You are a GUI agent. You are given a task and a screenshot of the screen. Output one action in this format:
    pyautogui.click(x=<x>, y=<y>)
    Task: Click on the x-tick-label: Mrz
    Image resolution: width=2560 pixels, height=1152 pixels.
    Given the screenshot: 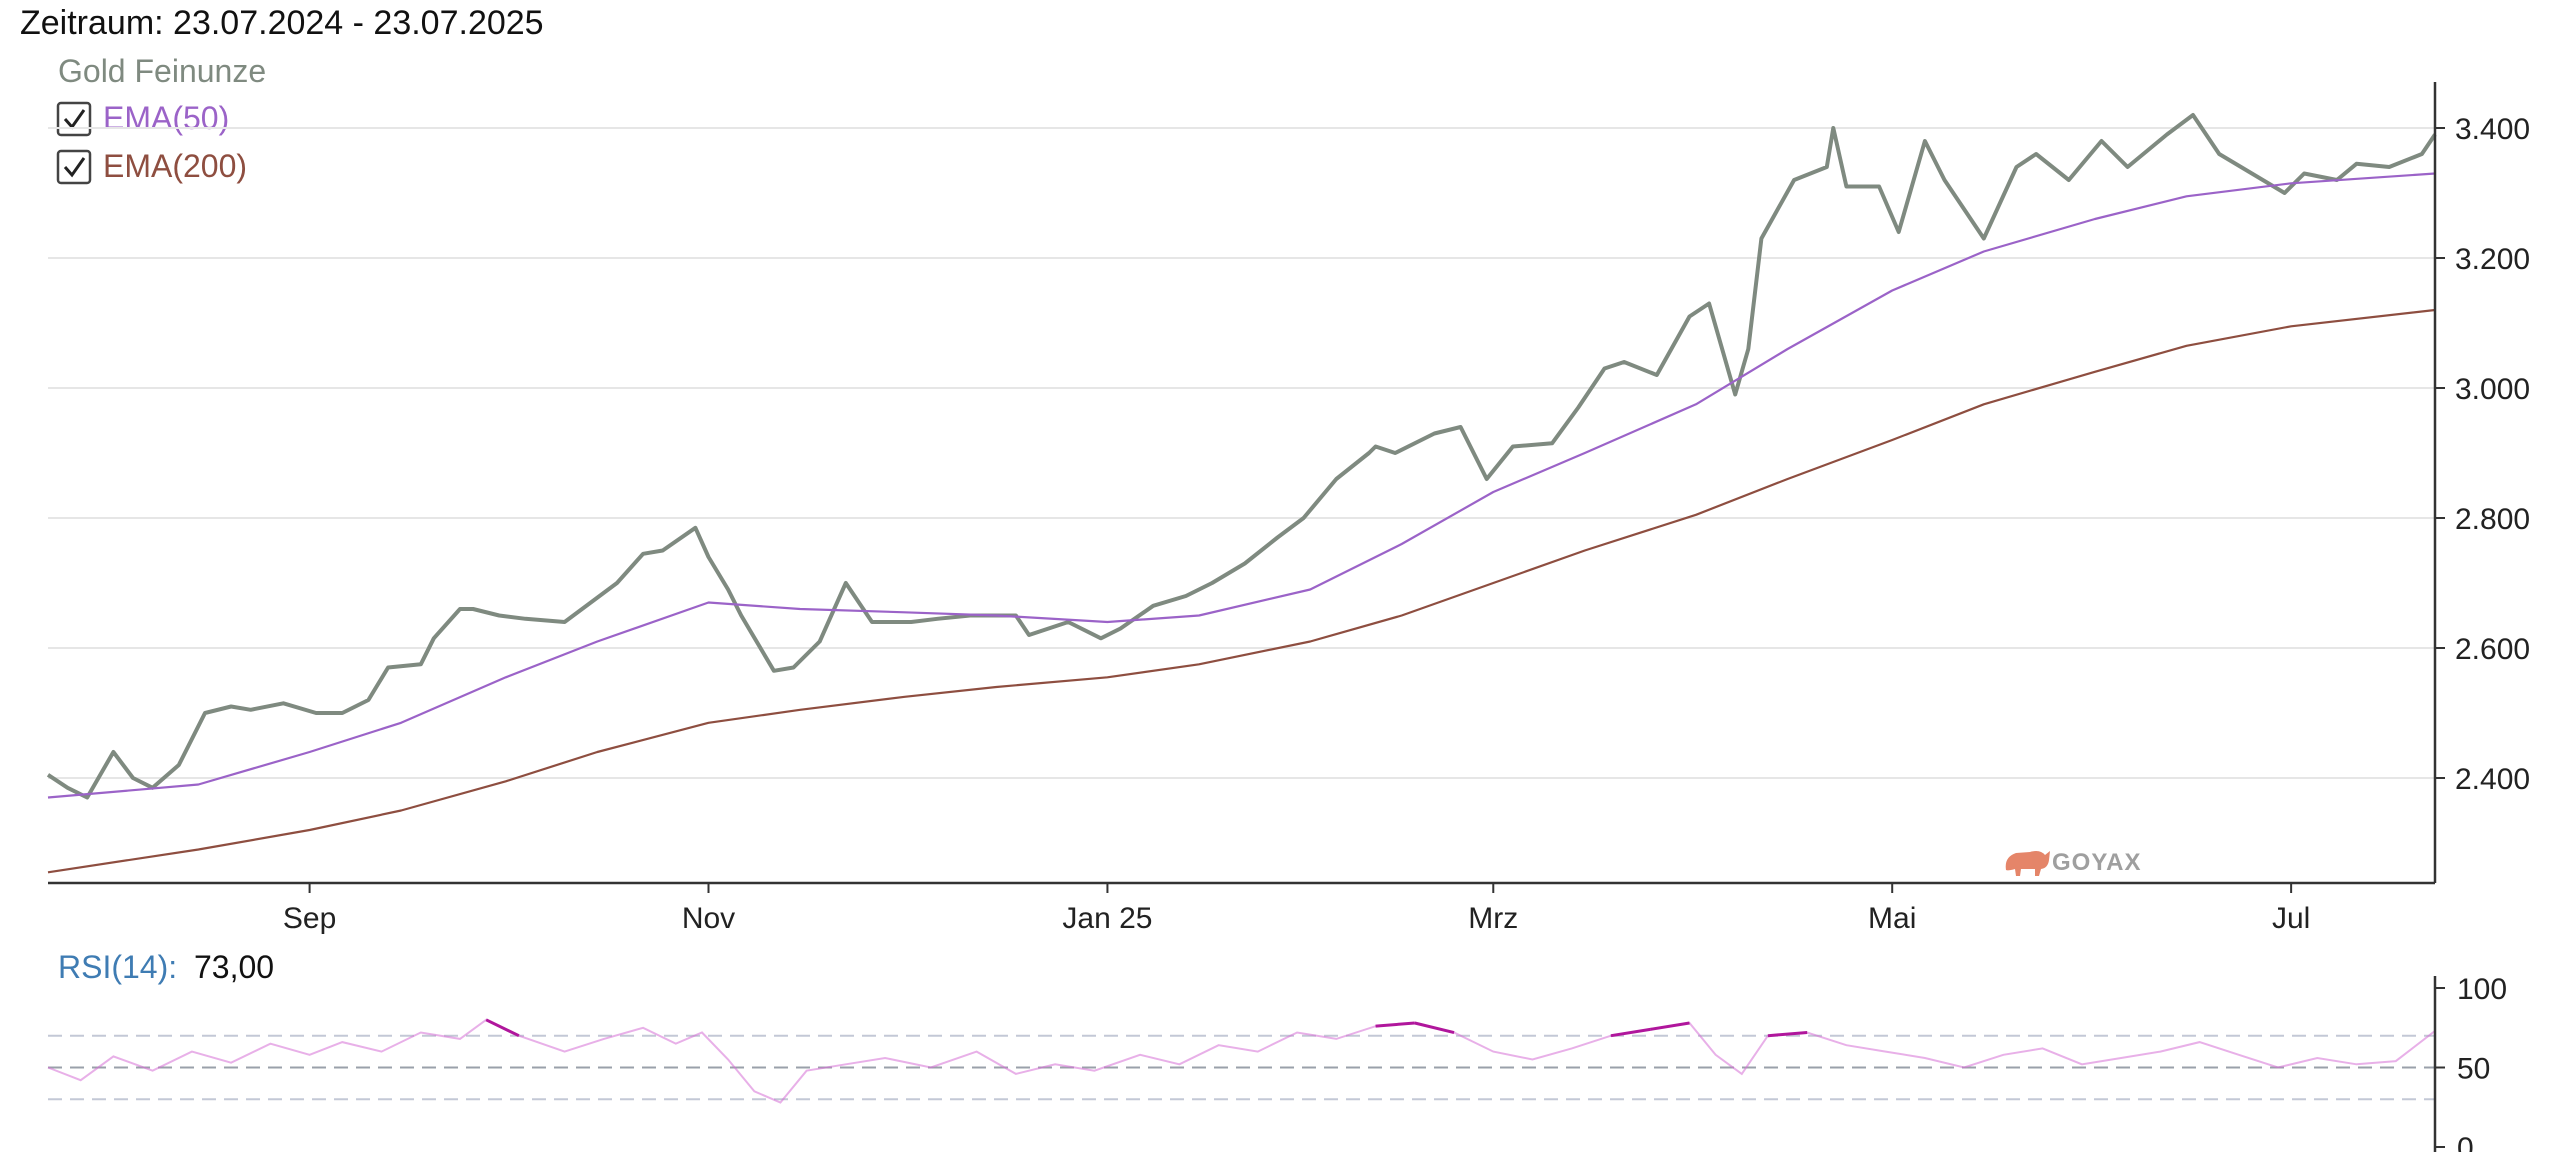 What is the action you would take?
    pyautogui.click(x=1493, y=918)
    